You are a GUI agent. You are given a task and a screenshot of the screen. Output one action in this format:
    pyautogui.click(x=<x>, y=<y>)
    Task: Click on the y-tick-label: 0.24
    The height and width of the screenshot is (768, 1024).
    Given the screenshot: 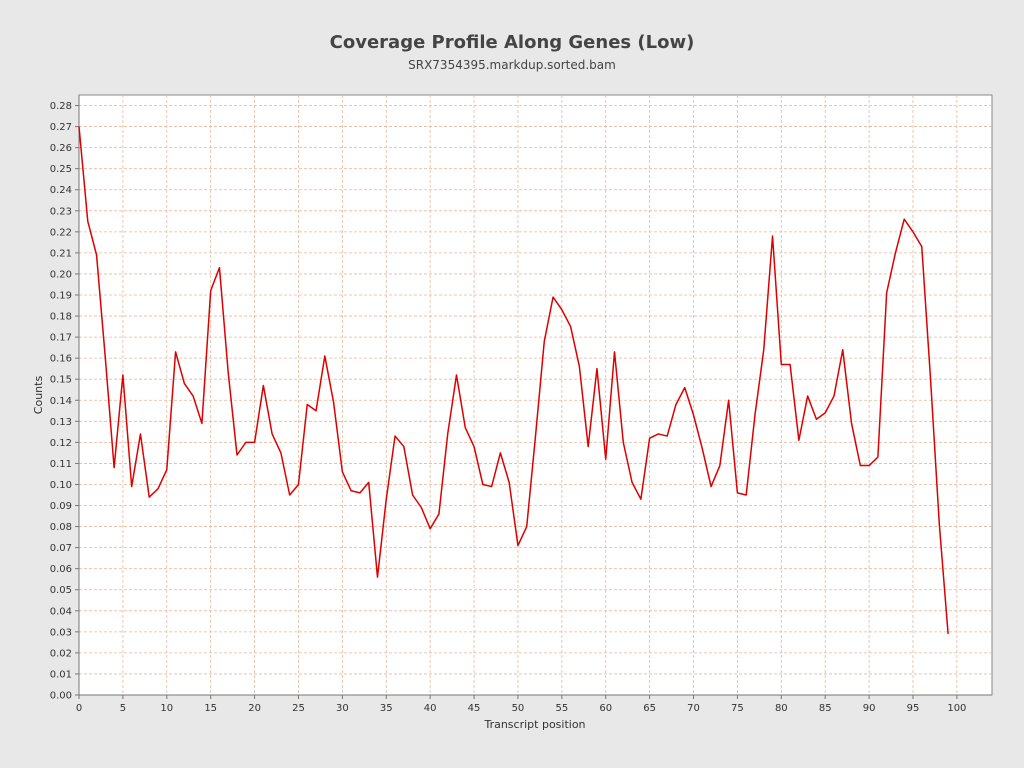 What is the action you would take?
    pyautogui.click(x=61, y=190)
    